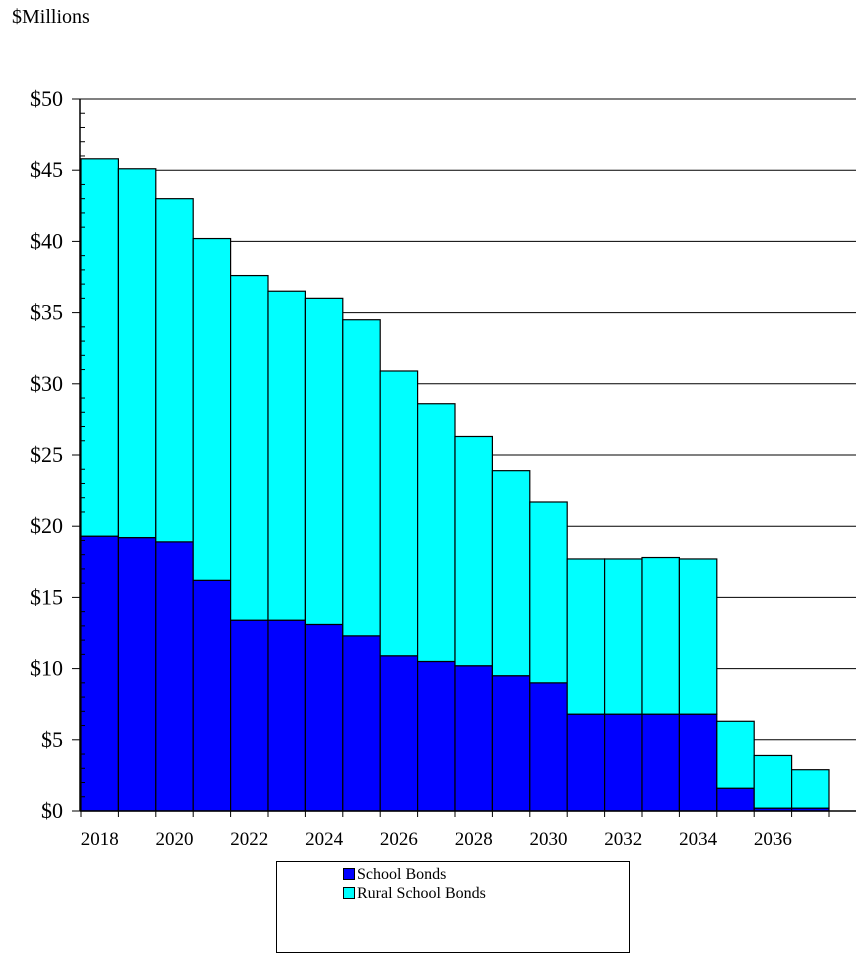  What do you see at coordinates (474, 839) in the screenshot?
I see `x-tick-label: 2028` at bounding box center [474, 839].